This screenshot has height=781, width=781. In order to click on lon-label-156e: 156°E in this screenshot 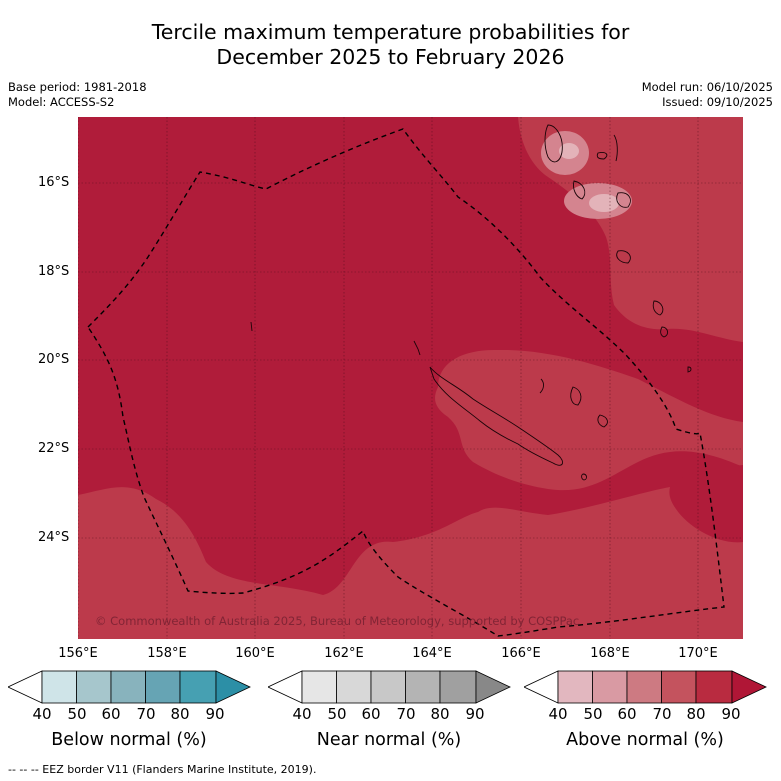, I will do `click(78, 653)`.